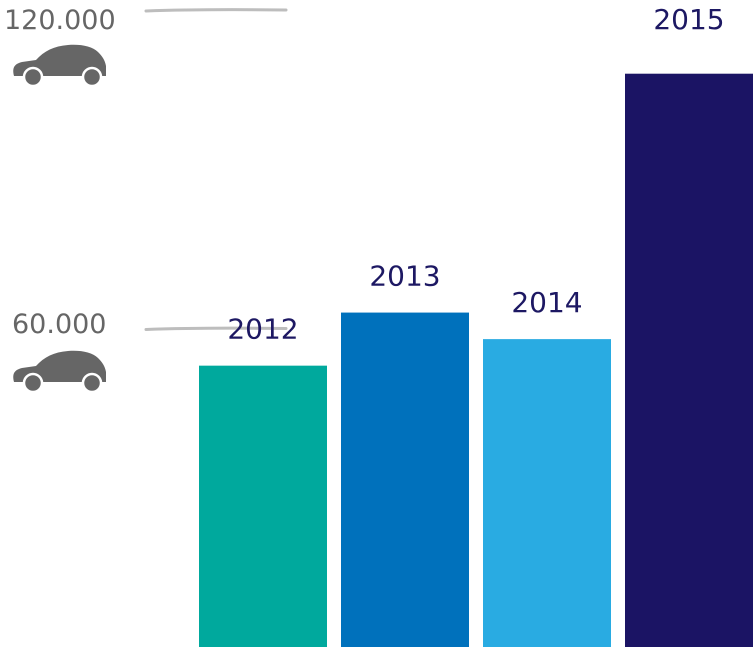  What do you see at coordinates (404, 276) in the screenshot?
I see `category-label: 2013` at bounding box center [404, 276].